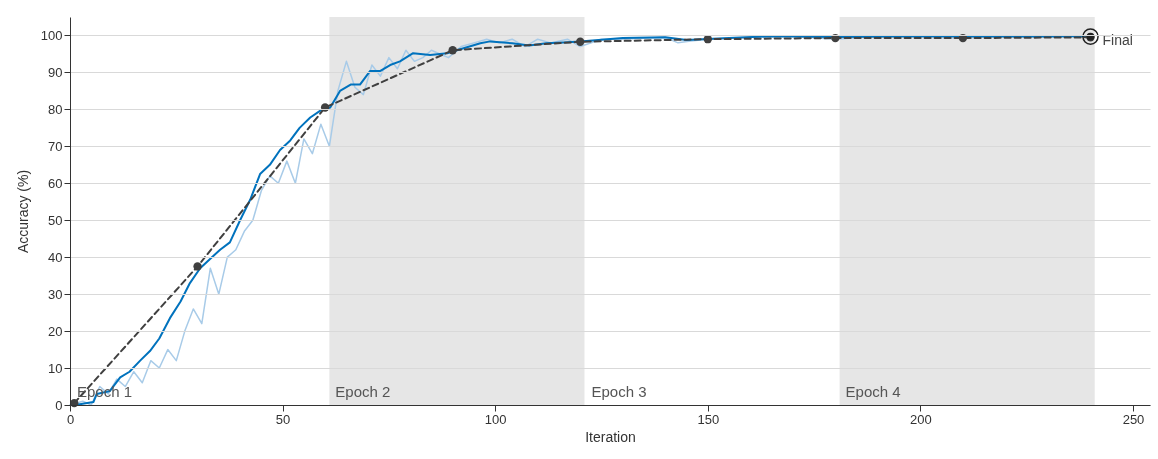 The image size is (1158, 459). Describe the element at coordinates (495, 419) in the screenshot. I see `x-tick-label: 100` at that location.